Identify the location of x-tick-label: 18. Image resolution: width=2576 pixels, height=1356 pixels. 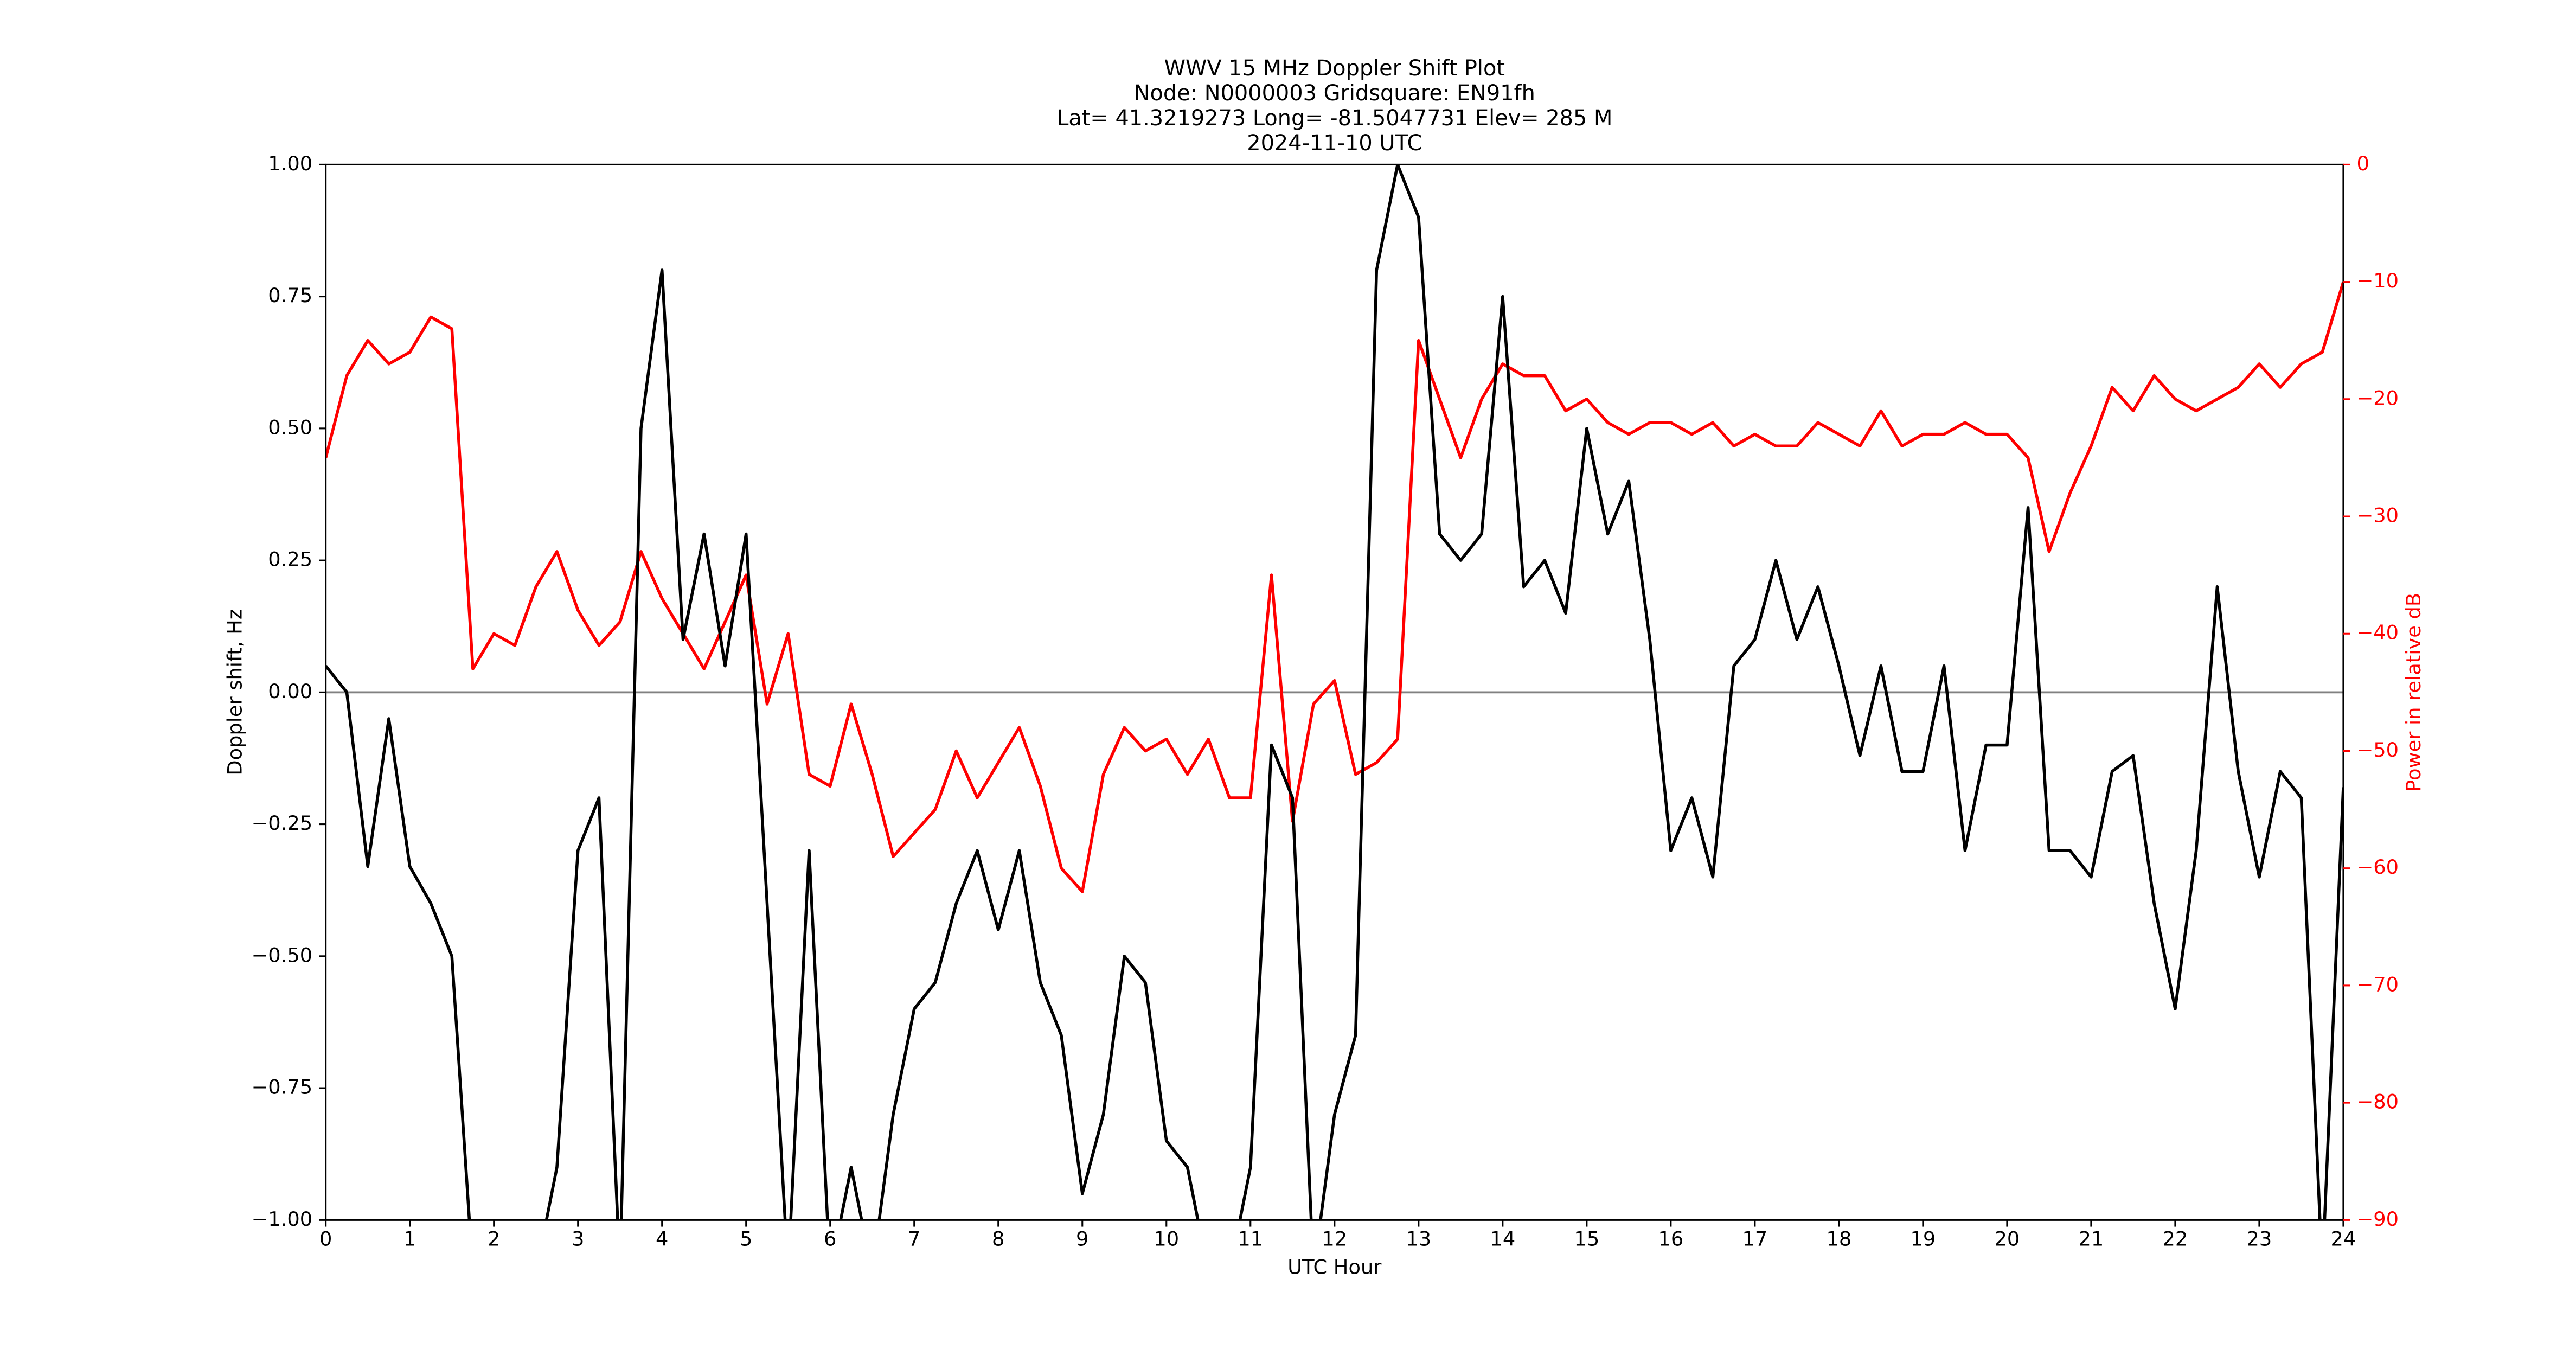
(1838, 1239).